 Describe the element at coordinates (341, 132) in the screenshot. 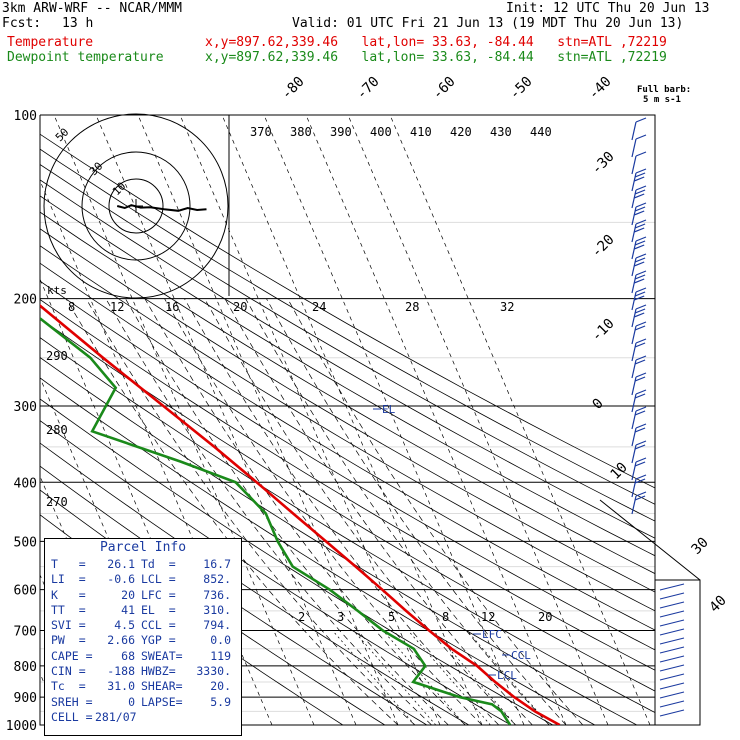

I see `theta-label: 390` at that location.